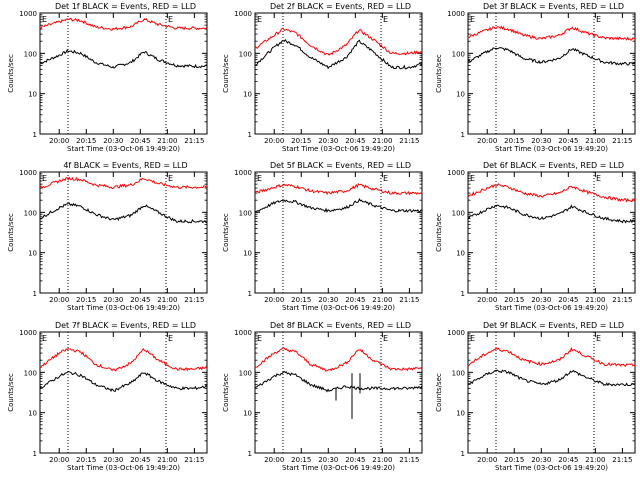 This screenshot has height=485, width=640. Describe the element at coordinates (553, 6) in the screenshot. I see `panel-title: Det 3f BLACK = Events, RED = LLD` at that location.